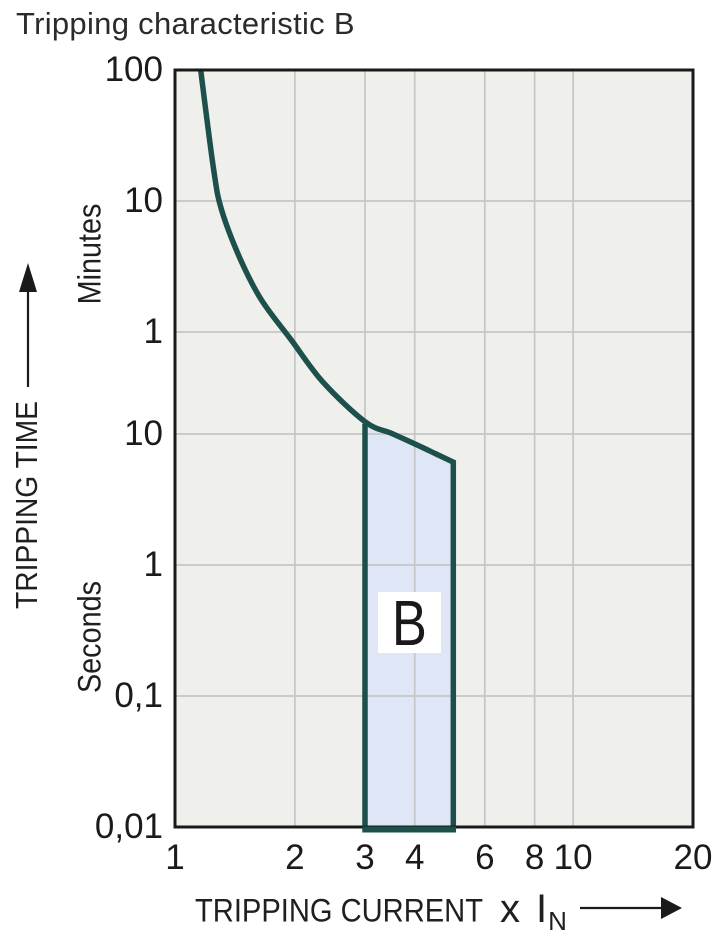 Image resolution: width=720 pixels, height=941 pixels. I want to click on y-tick-label: 0,1, so click(138, 695).